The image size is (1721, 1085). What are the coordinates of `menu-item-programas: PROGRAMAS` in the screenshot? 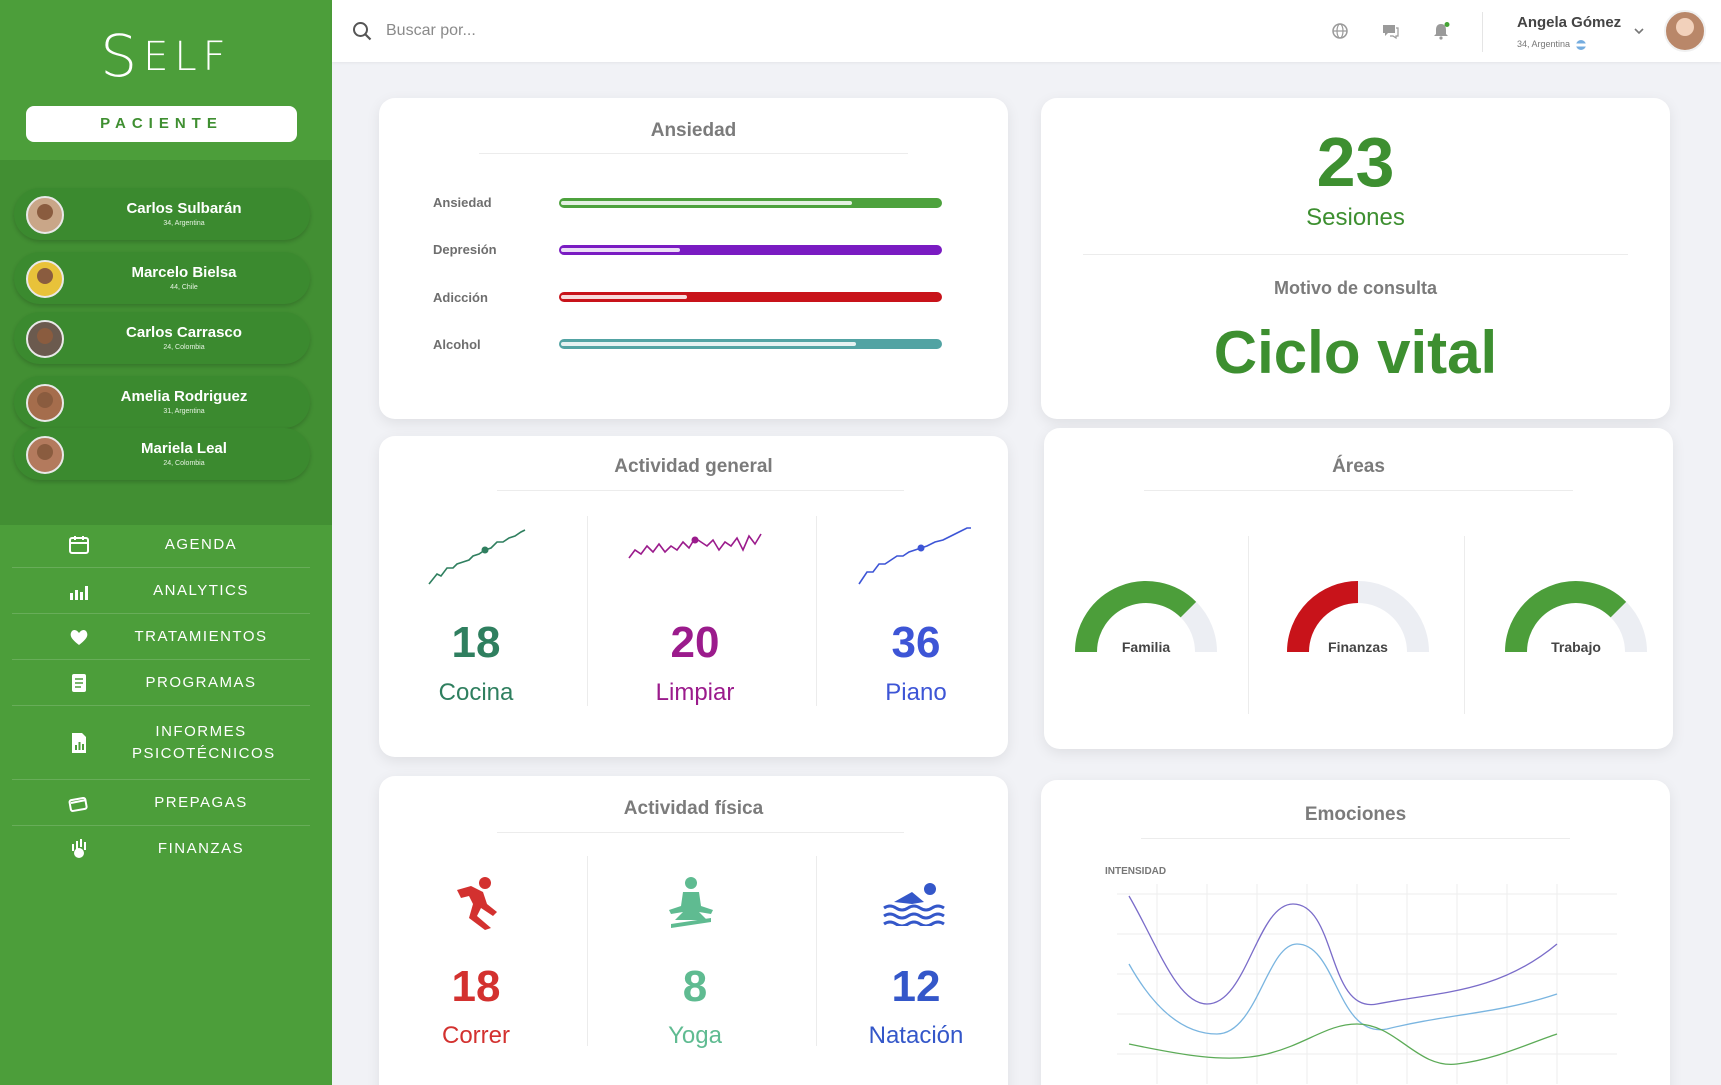 It's located at (161, 683).